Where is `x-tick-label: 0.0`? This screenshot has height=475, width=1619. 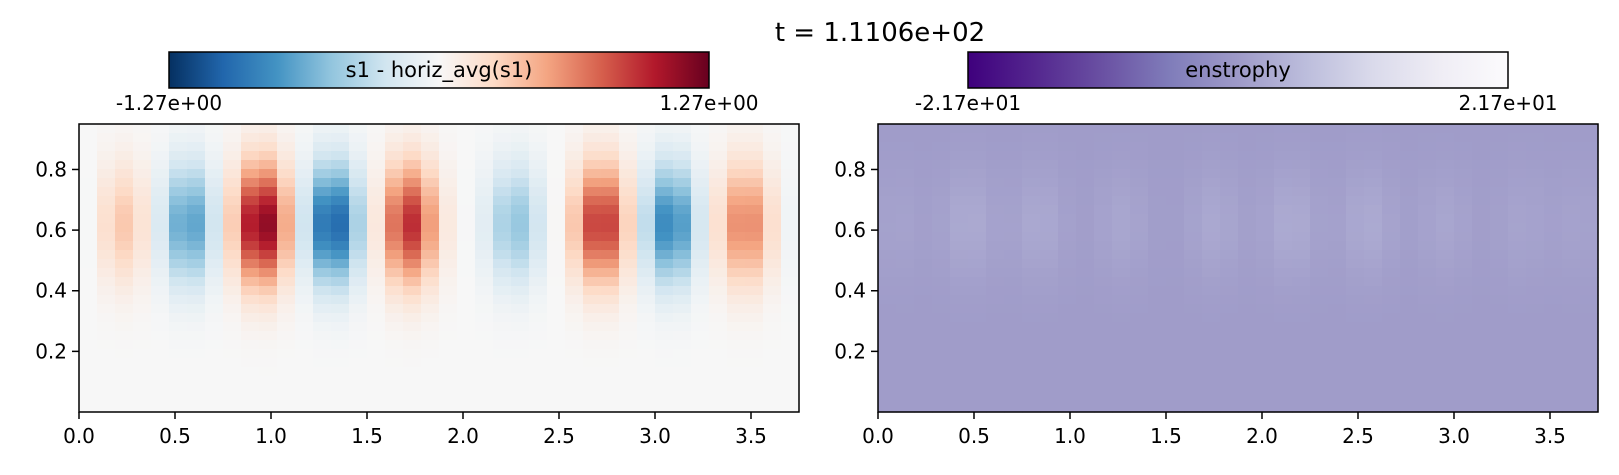
x-tick-label: 0.0 is located at coordinates (878, 436).